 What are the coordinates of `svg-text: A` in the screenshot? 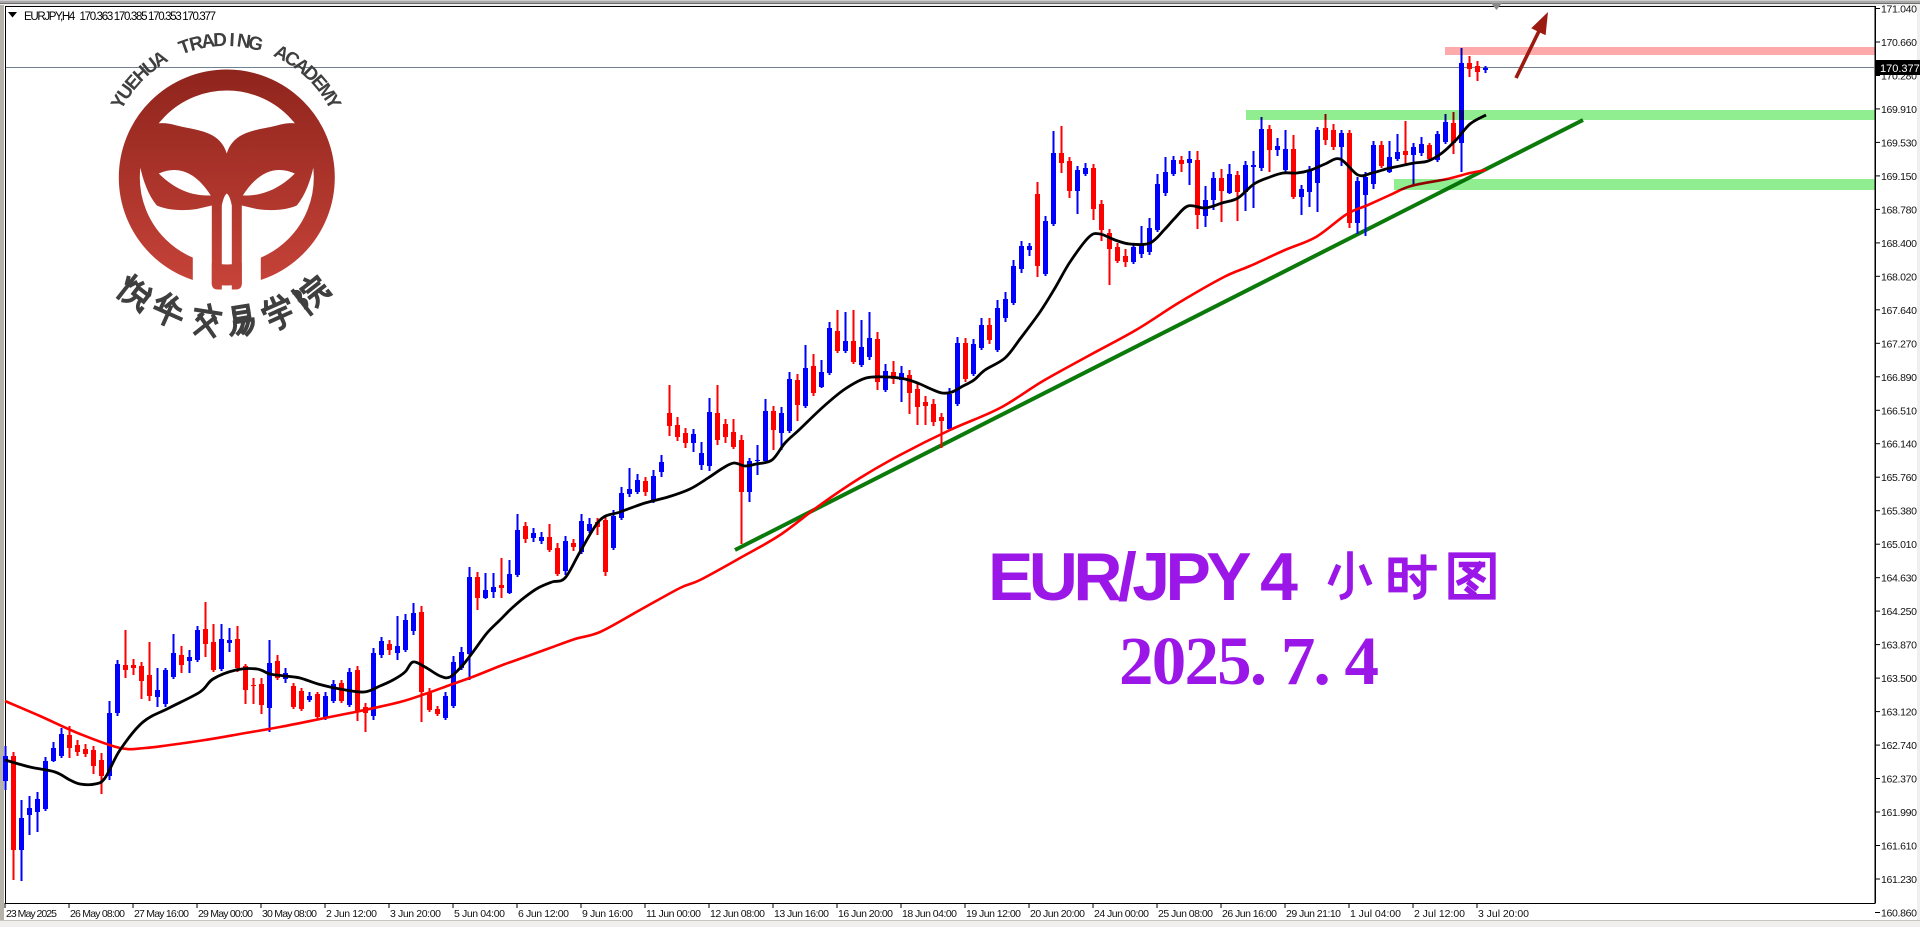 It's located at (208, 41).